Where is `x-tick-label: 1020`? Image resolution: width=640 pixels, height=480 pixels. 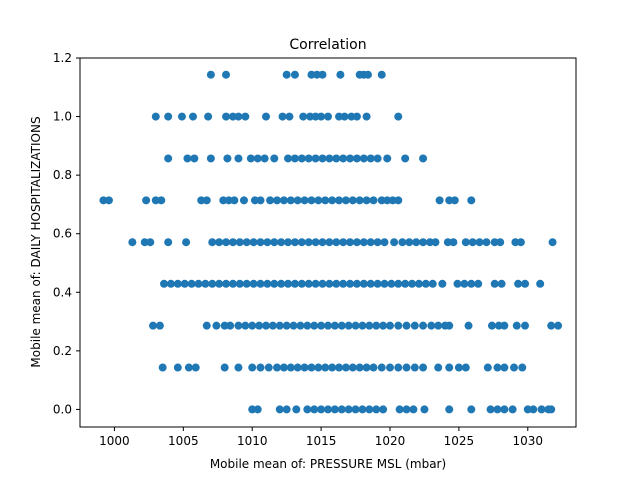 x-tick-label: 1020 is located at coordinates (390, 441).